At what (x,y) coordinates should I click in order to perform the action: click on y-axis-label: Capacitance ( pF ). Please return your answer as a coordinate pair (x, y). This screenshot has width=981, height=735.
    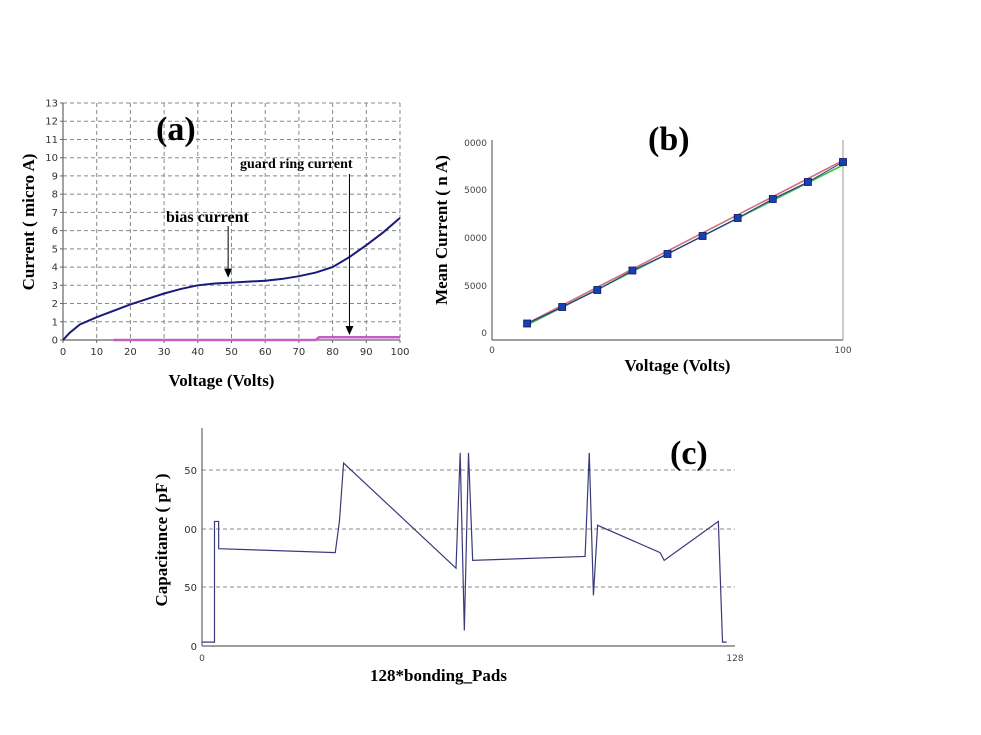
    Looking at the image, I should click on (161, 540).